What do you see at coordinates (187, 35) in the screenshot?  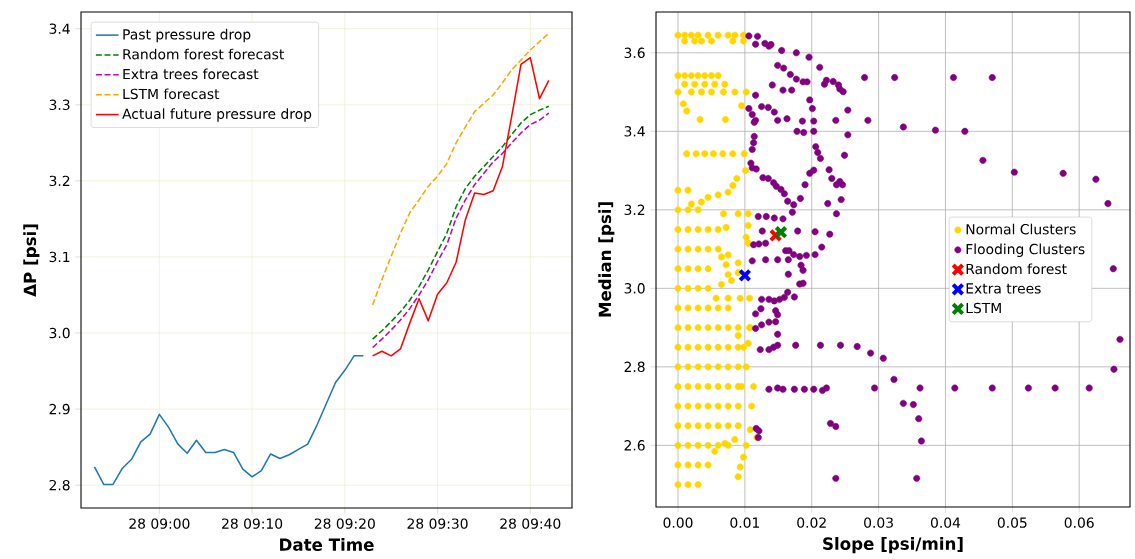 I see `legend-label: Past pressure drop` at bounding box center [187, 35].